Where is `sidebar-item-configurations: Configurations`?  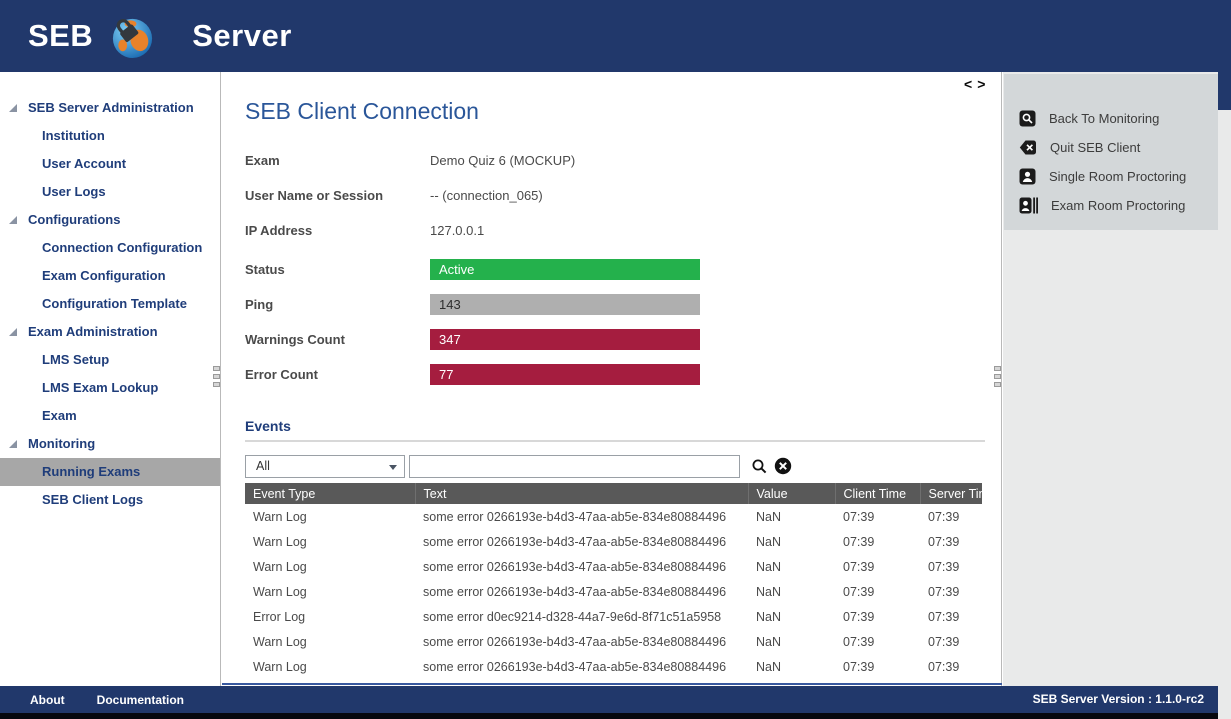
sidebar-item-configurations: Configurations is located at coordinates (110, 220).